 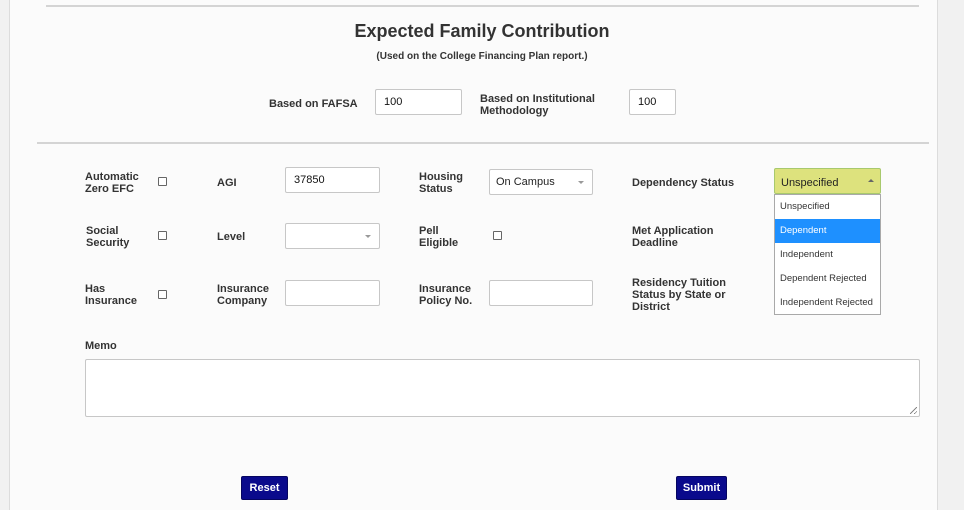 I want to click on dropdown-option: Independent, so click(x=806, y=254).